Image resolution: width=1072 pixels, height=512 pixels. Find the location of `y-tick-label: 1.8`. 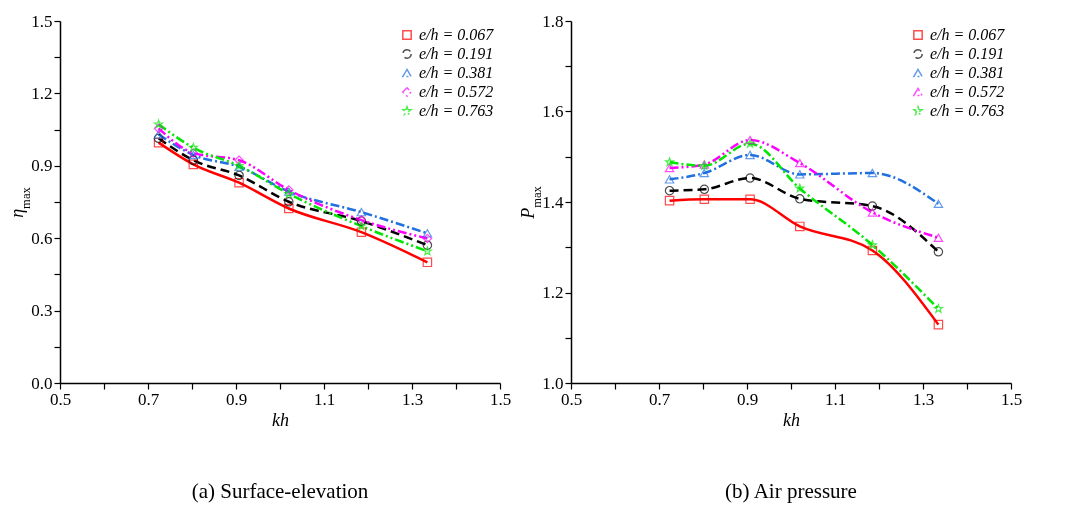

y-tick-label: 1.8 is located at coordinates (553, 21).